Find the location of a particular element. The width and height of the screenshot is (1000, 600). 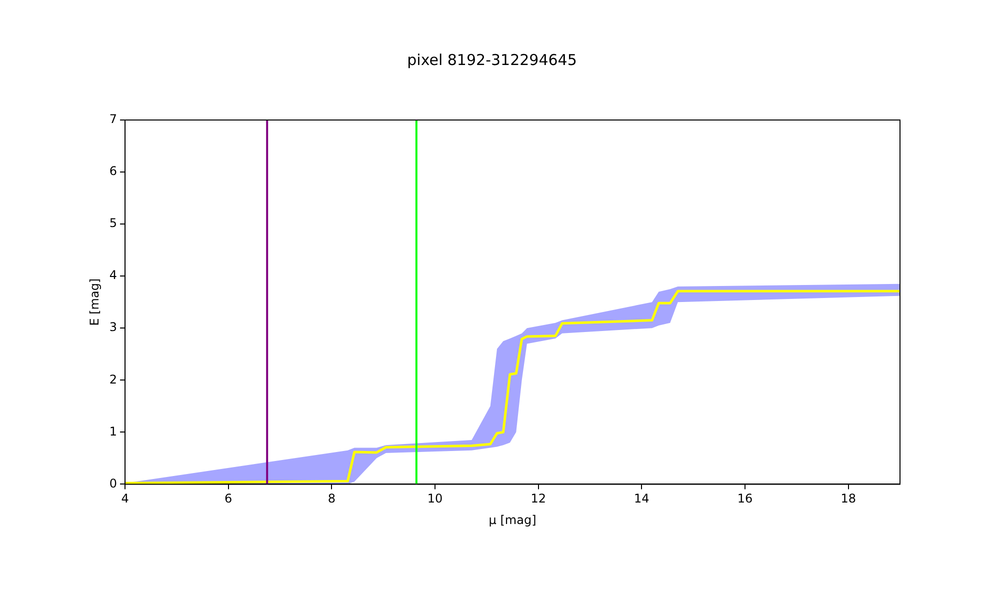

x-tick-label: 18 is located at coordinates (848, 499).